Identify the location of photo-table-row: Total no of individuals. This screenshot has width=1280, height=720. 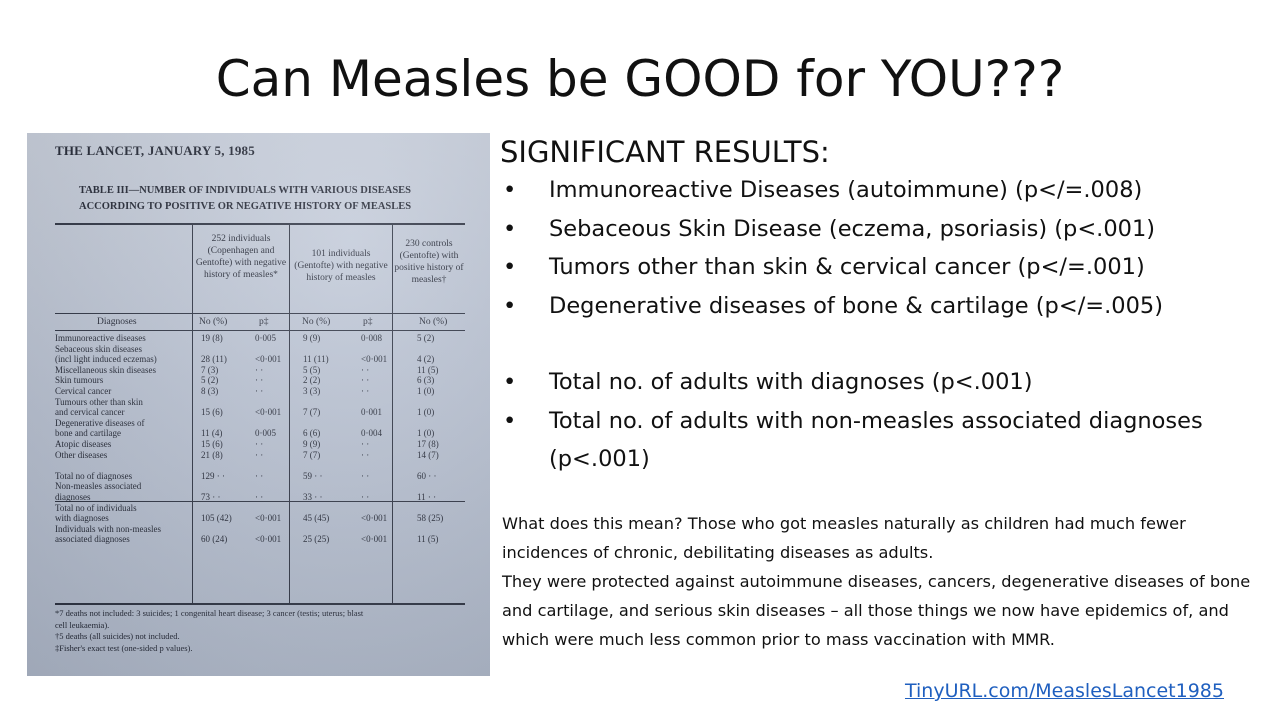
(272, 508).